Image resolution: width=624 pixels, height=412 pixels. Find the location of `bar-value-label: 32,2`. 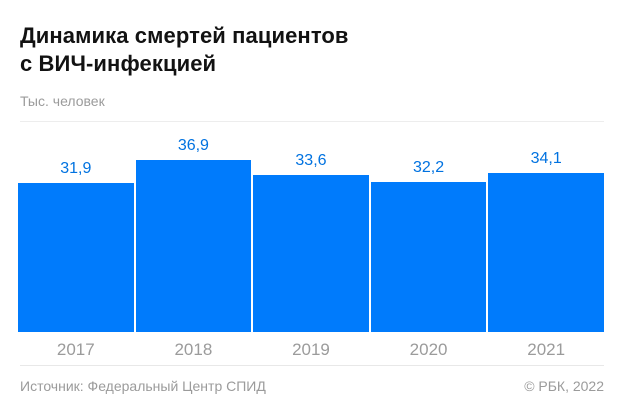

bar-value-label: 32,2 is located at coordinates (429, 167).